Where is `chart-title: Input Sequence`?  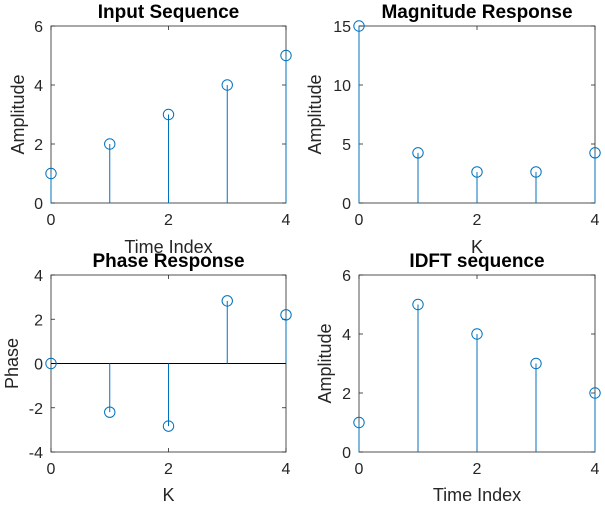 chart-title: Input Sequence is located at coordinates (168, 12).